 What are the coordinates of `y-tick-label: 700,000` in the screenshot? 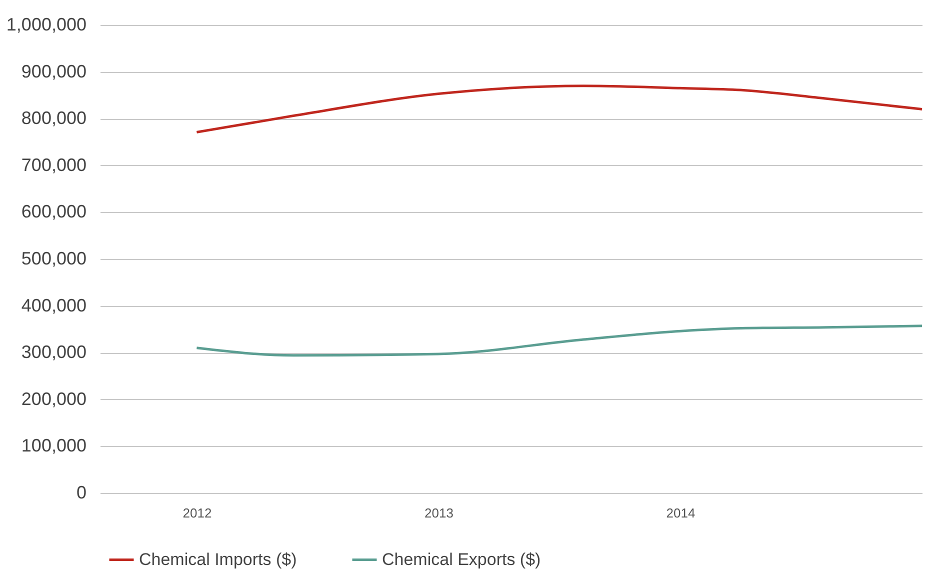 It's located at (53, 164).